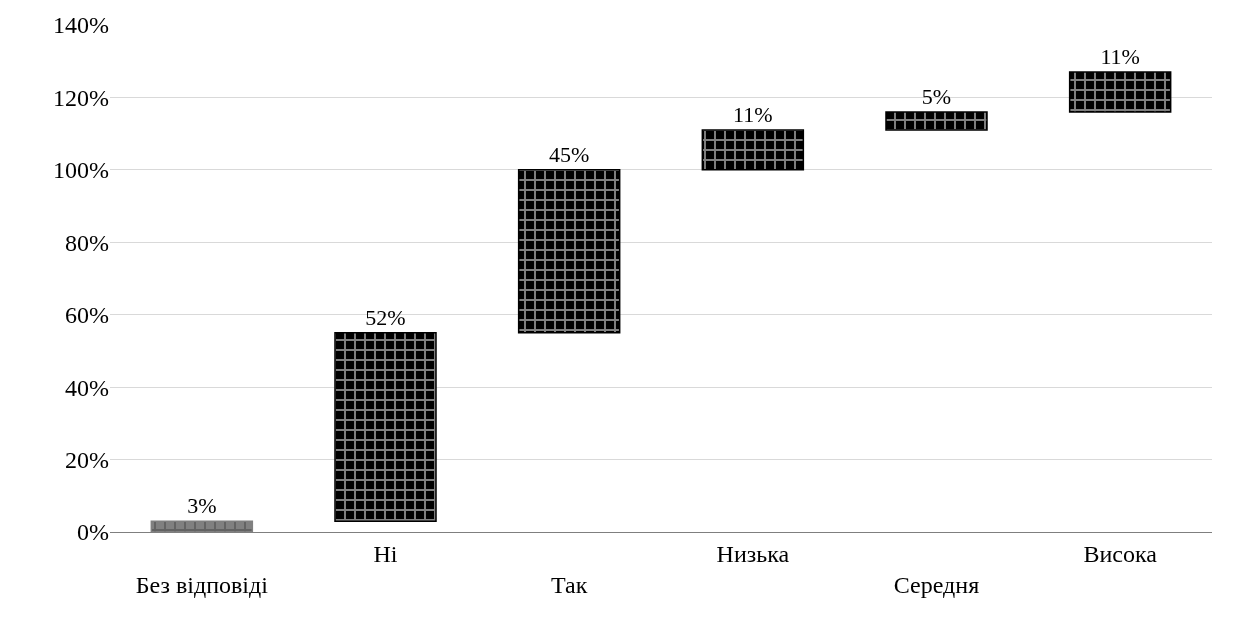 This screenshot has height=632, width=1242. Describe the element at coordinates (202, 585) in the screenshot. I see `x-tick-label: Без відповіді` at that location.